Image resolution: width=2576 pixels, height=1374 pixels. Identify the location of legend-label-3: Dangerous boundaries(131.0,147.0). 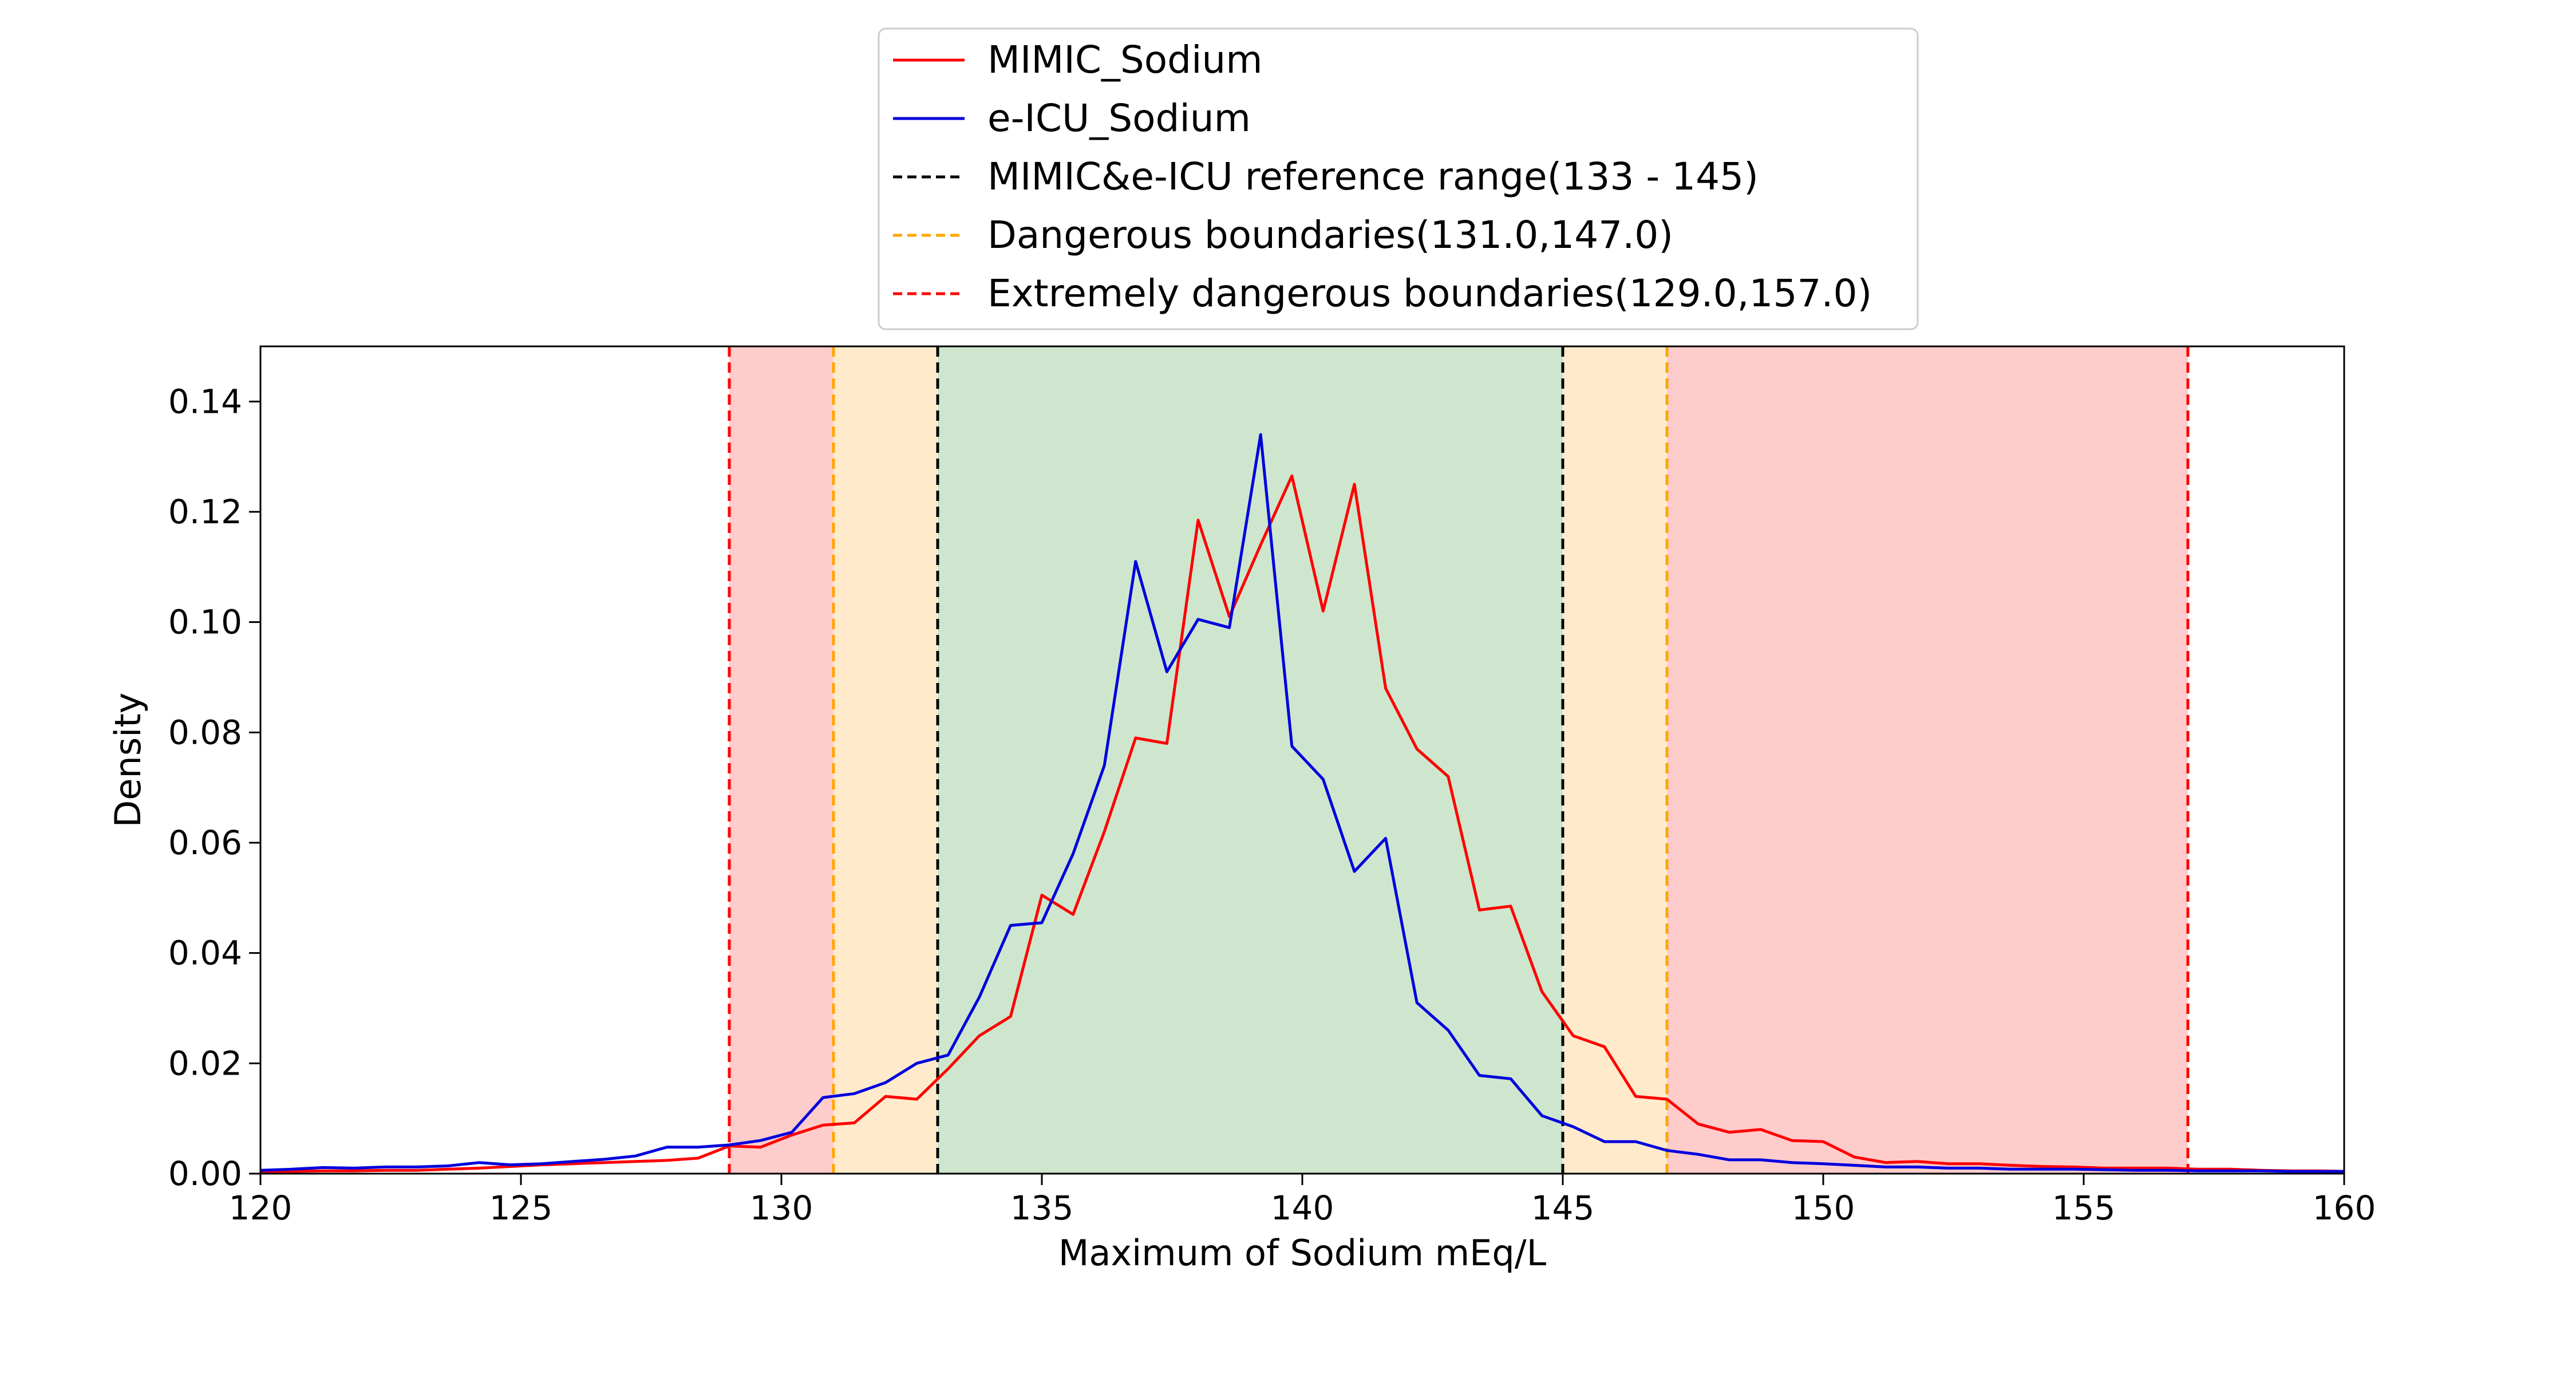
(1330, 235).